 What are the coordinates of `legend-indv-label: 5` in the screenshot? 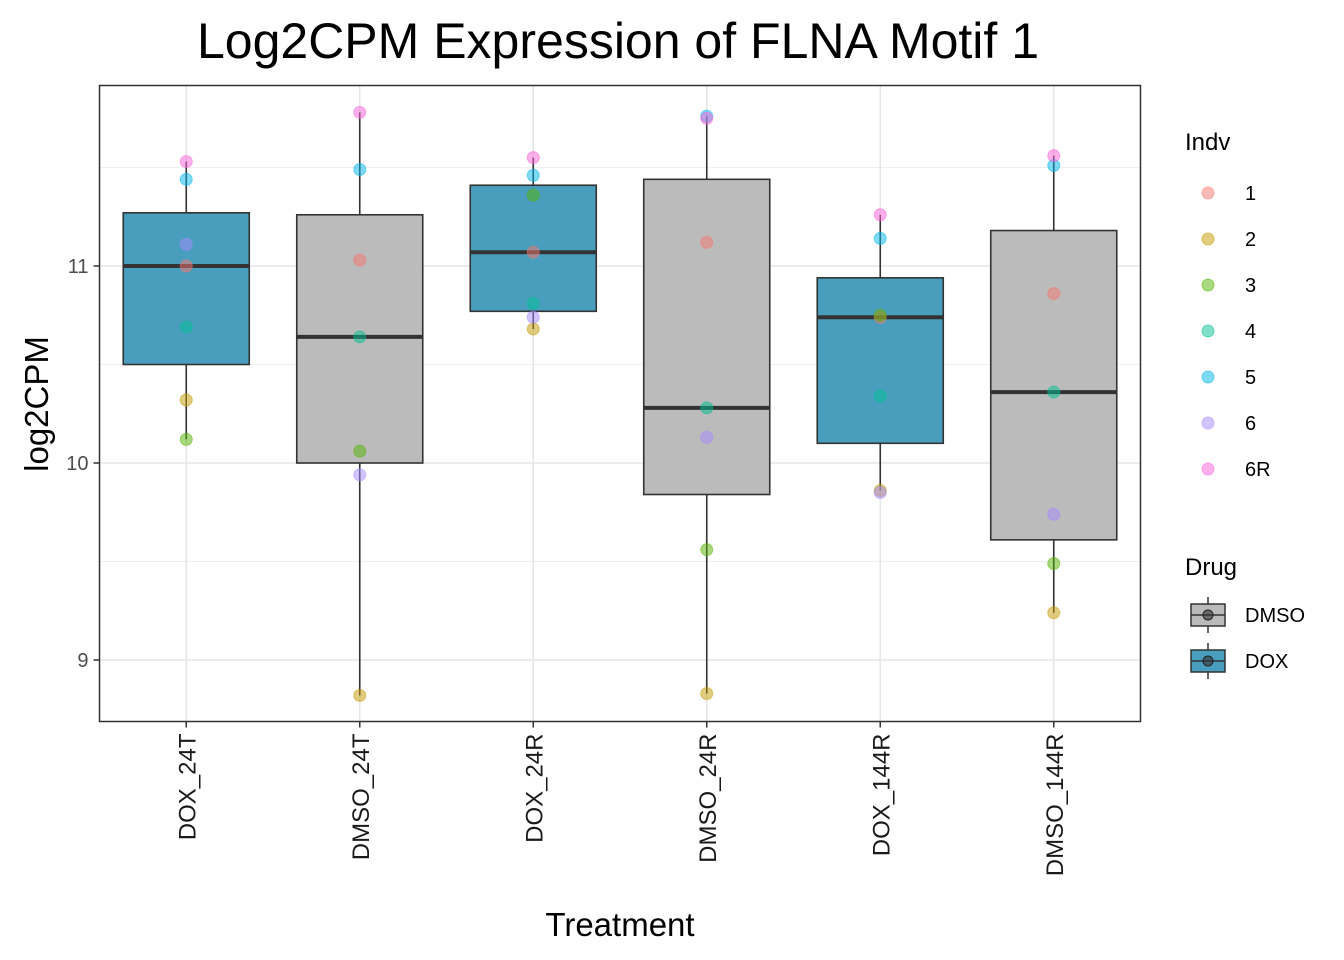 It's located at (1250, 378).